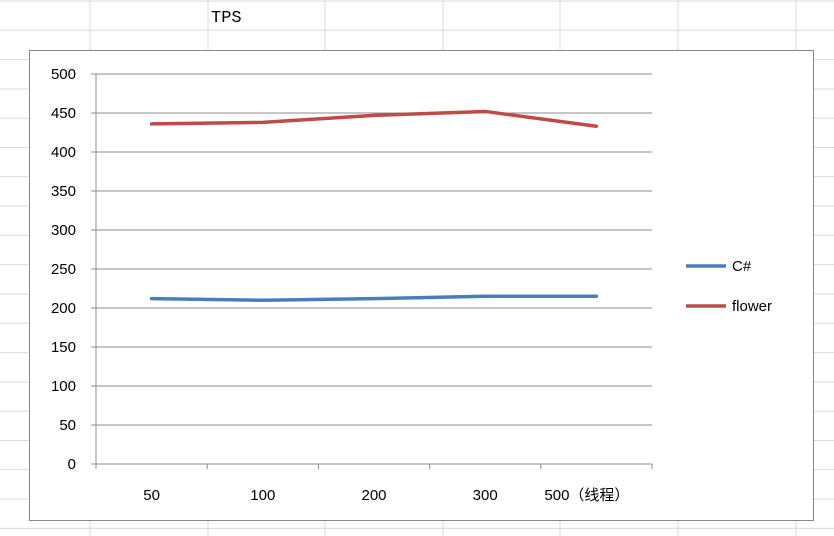 This screenshot has width=834, height=536. I want to click on sheet-title-cell: TPS, so click(226, 18).